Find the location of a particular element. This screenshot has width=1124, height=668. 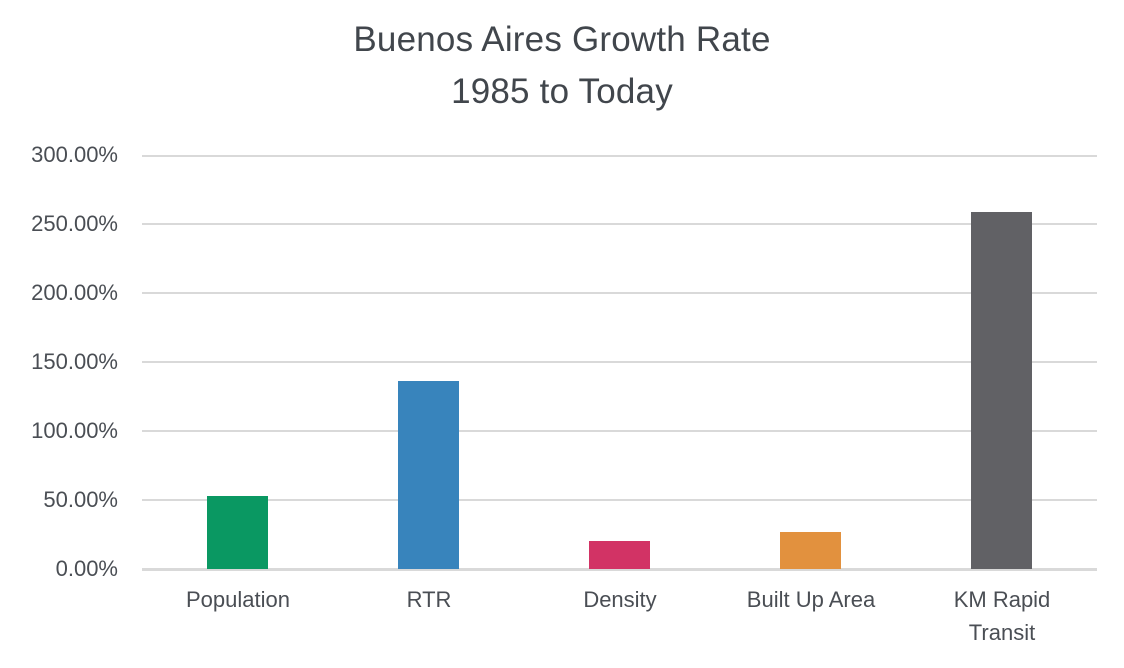

y-axis-tick-label: 300.00% is located at coordinates (74, 154).